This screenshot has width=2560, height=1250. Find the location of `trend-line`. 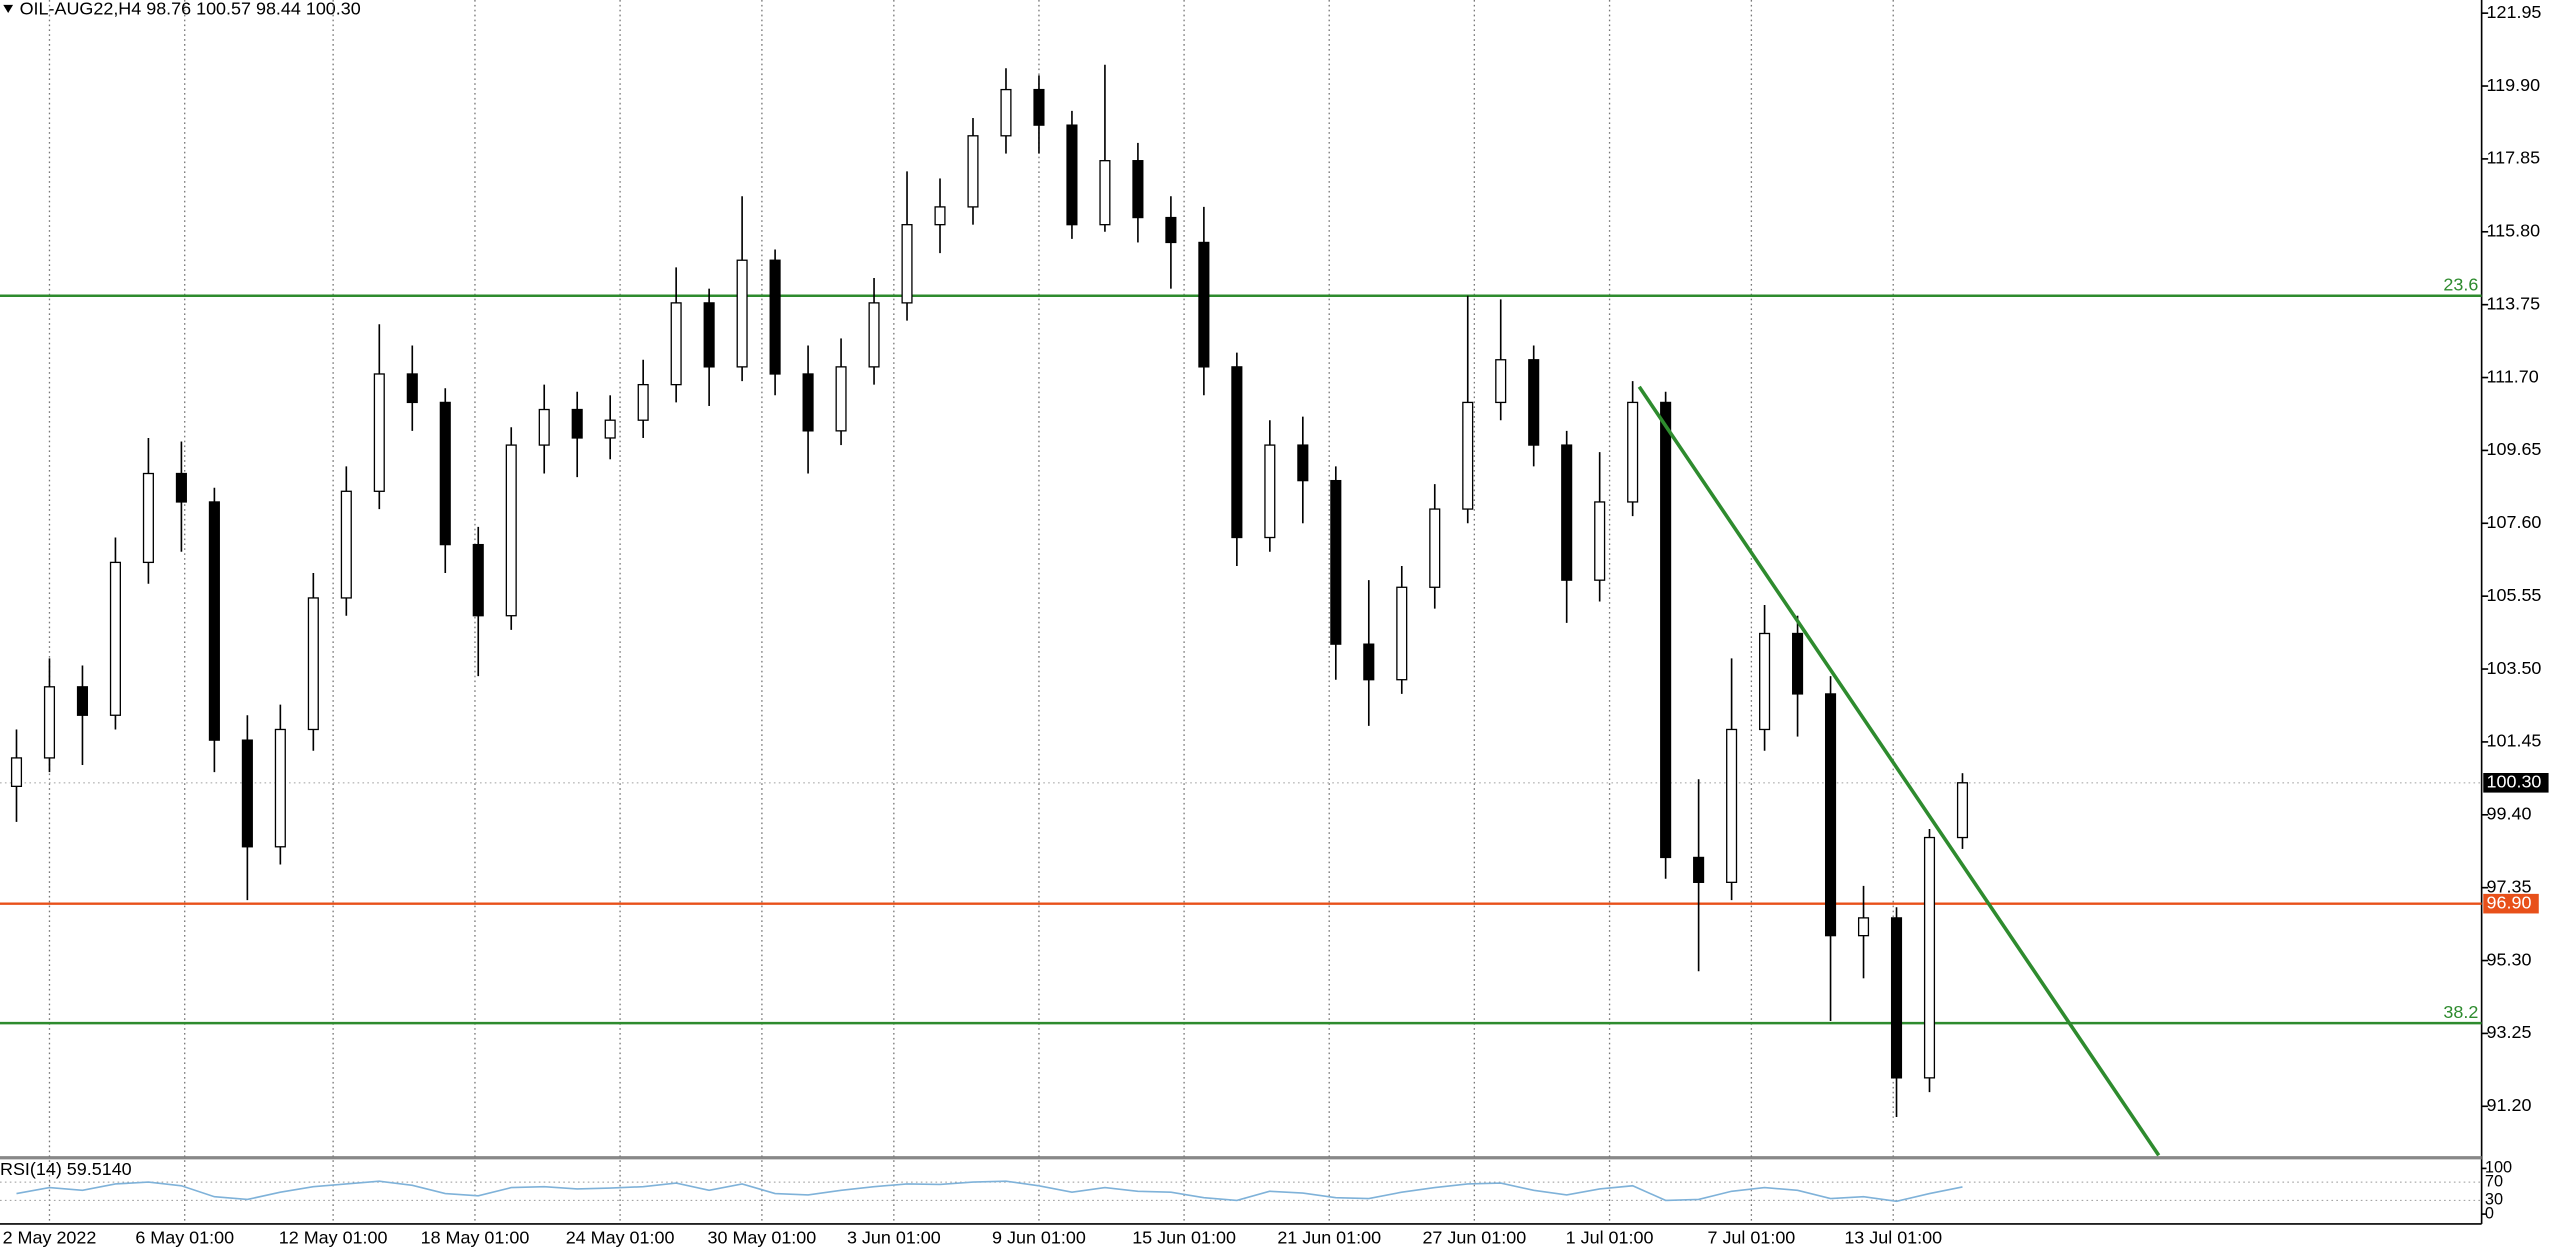

trend-line is located at coordinates (1899, 771).